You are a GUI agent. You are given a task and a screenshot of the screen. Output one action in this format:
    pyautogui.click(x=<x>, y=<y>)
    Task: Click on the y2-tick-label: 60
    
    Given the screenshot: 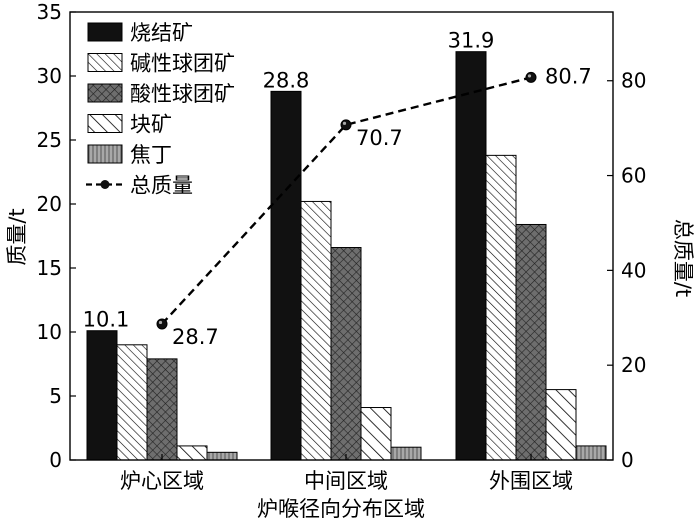 What is the action you would take?
    pyautogui.click(x=633, y=176)
    